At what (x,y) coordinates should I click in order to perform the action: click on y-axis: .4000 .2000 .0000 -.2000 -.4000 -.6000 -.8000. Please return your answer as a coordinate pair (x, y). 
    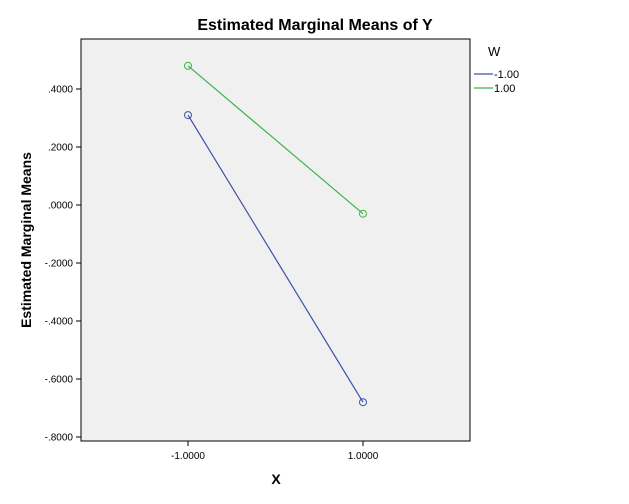
    Looking at the image, I should click on (63, 264).